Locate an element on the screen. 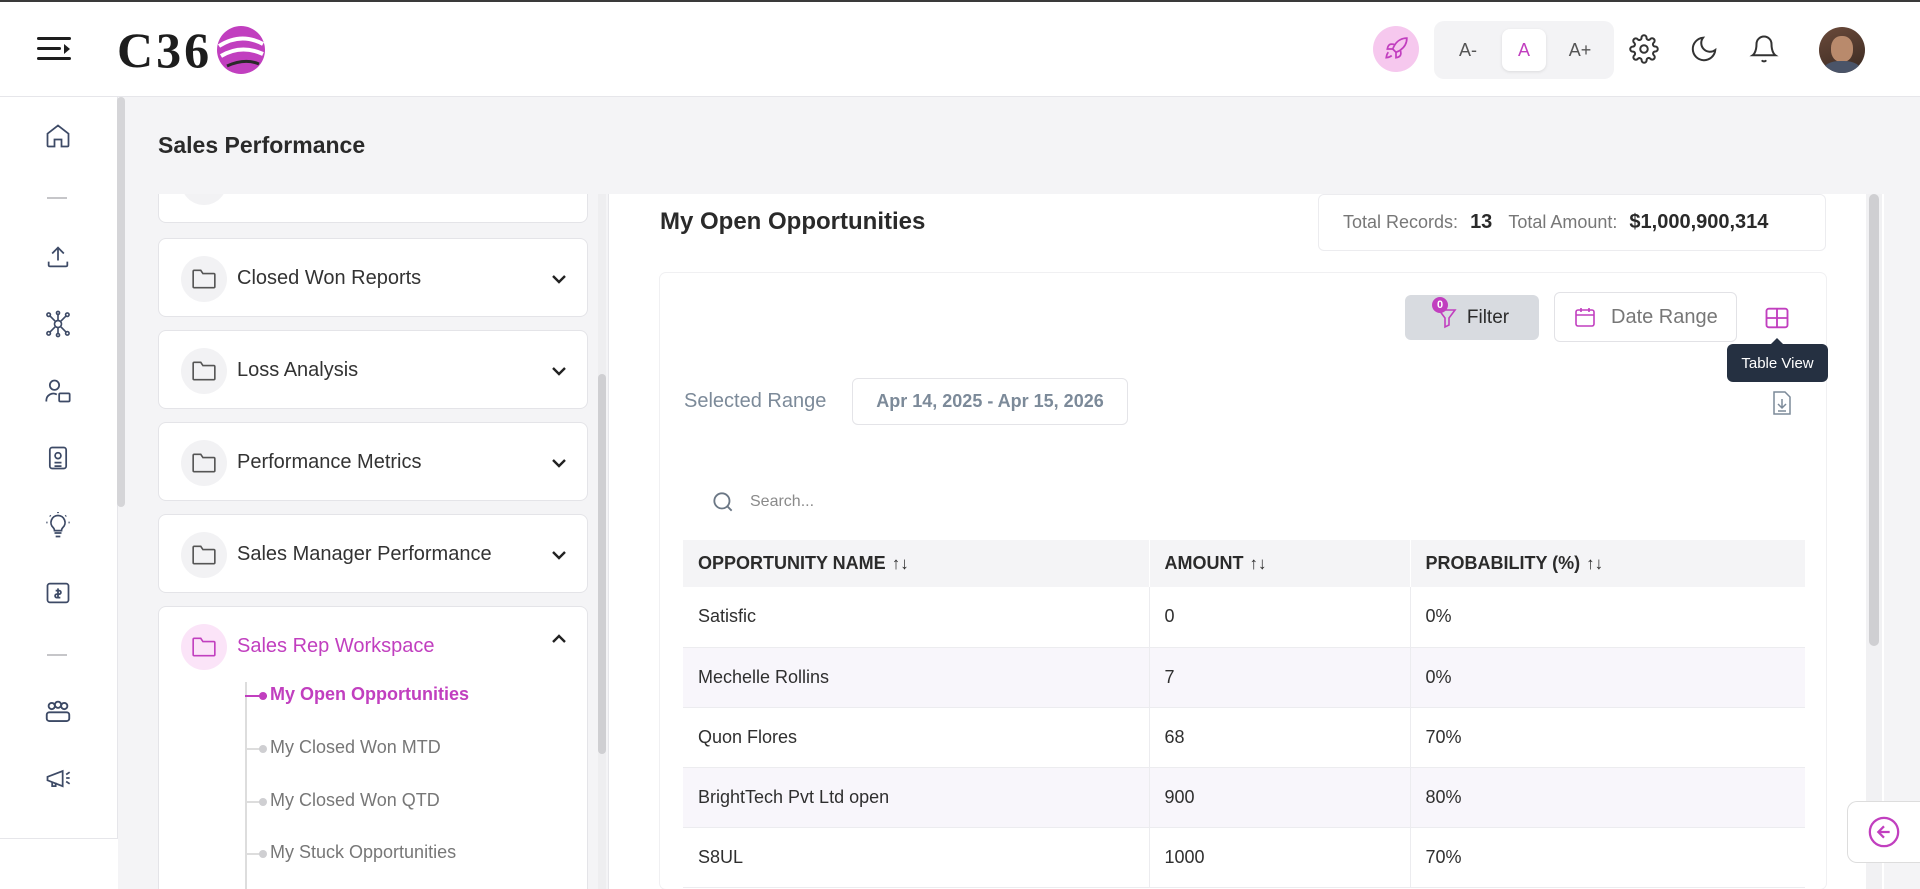  rail-scrollbar is located at coordinates (121, 302).